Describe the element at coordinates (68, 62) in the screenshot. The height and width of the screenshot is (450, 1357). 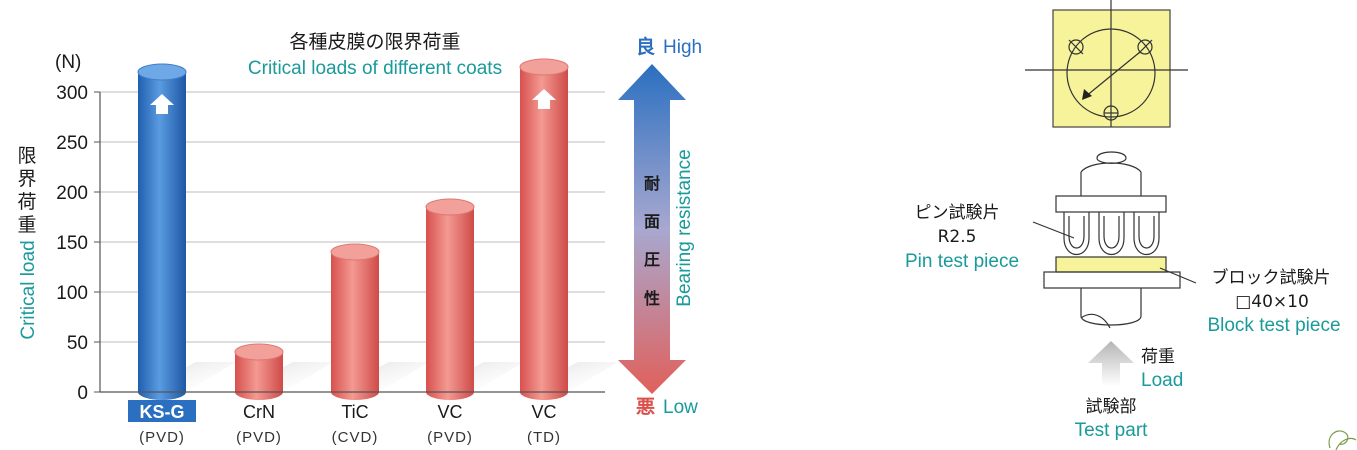
I see `unit-label: (N)` at that location.